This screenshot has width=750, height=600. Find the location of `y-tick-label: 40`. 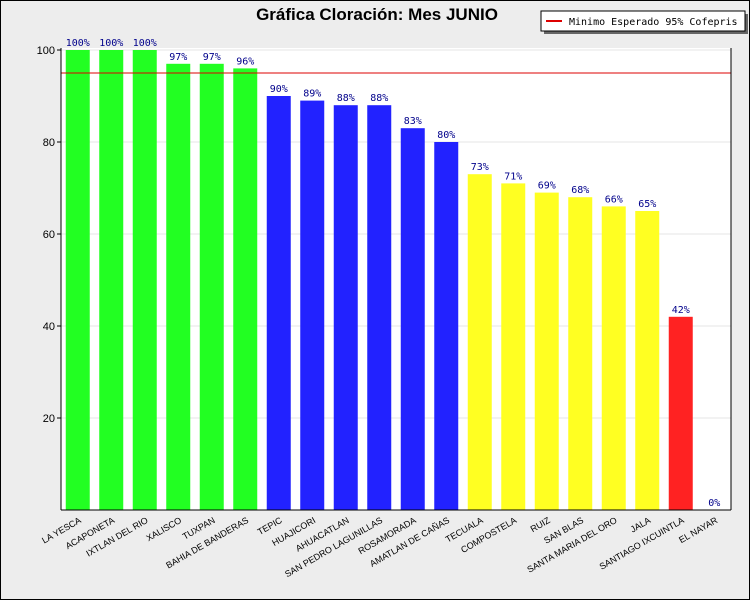

y-tick-label: 40 is located at coordinates (49, 327).